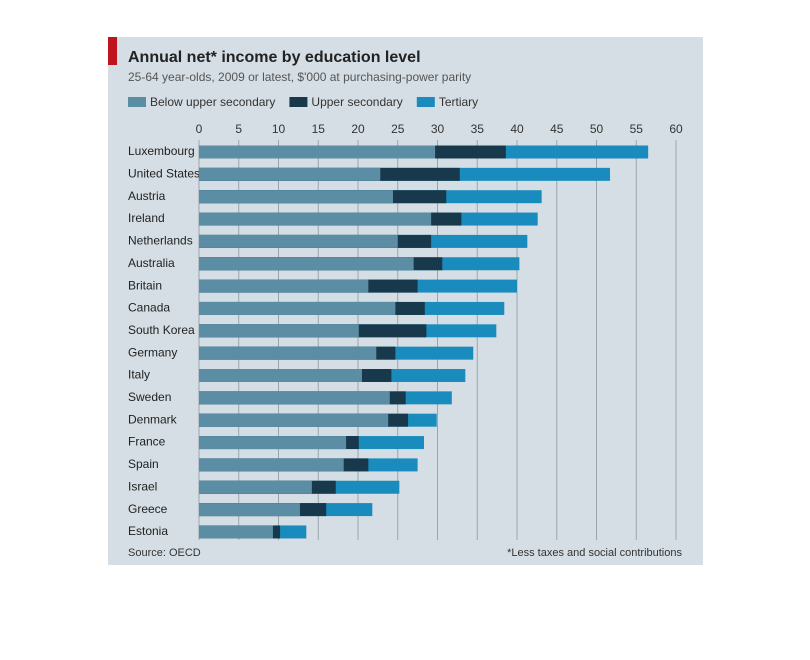 The image size is (810, 660). What do you see at coordinates (139, 375) in the screenshot?
I see `y-tick-label: Italy` at bounding box center [139, 375].